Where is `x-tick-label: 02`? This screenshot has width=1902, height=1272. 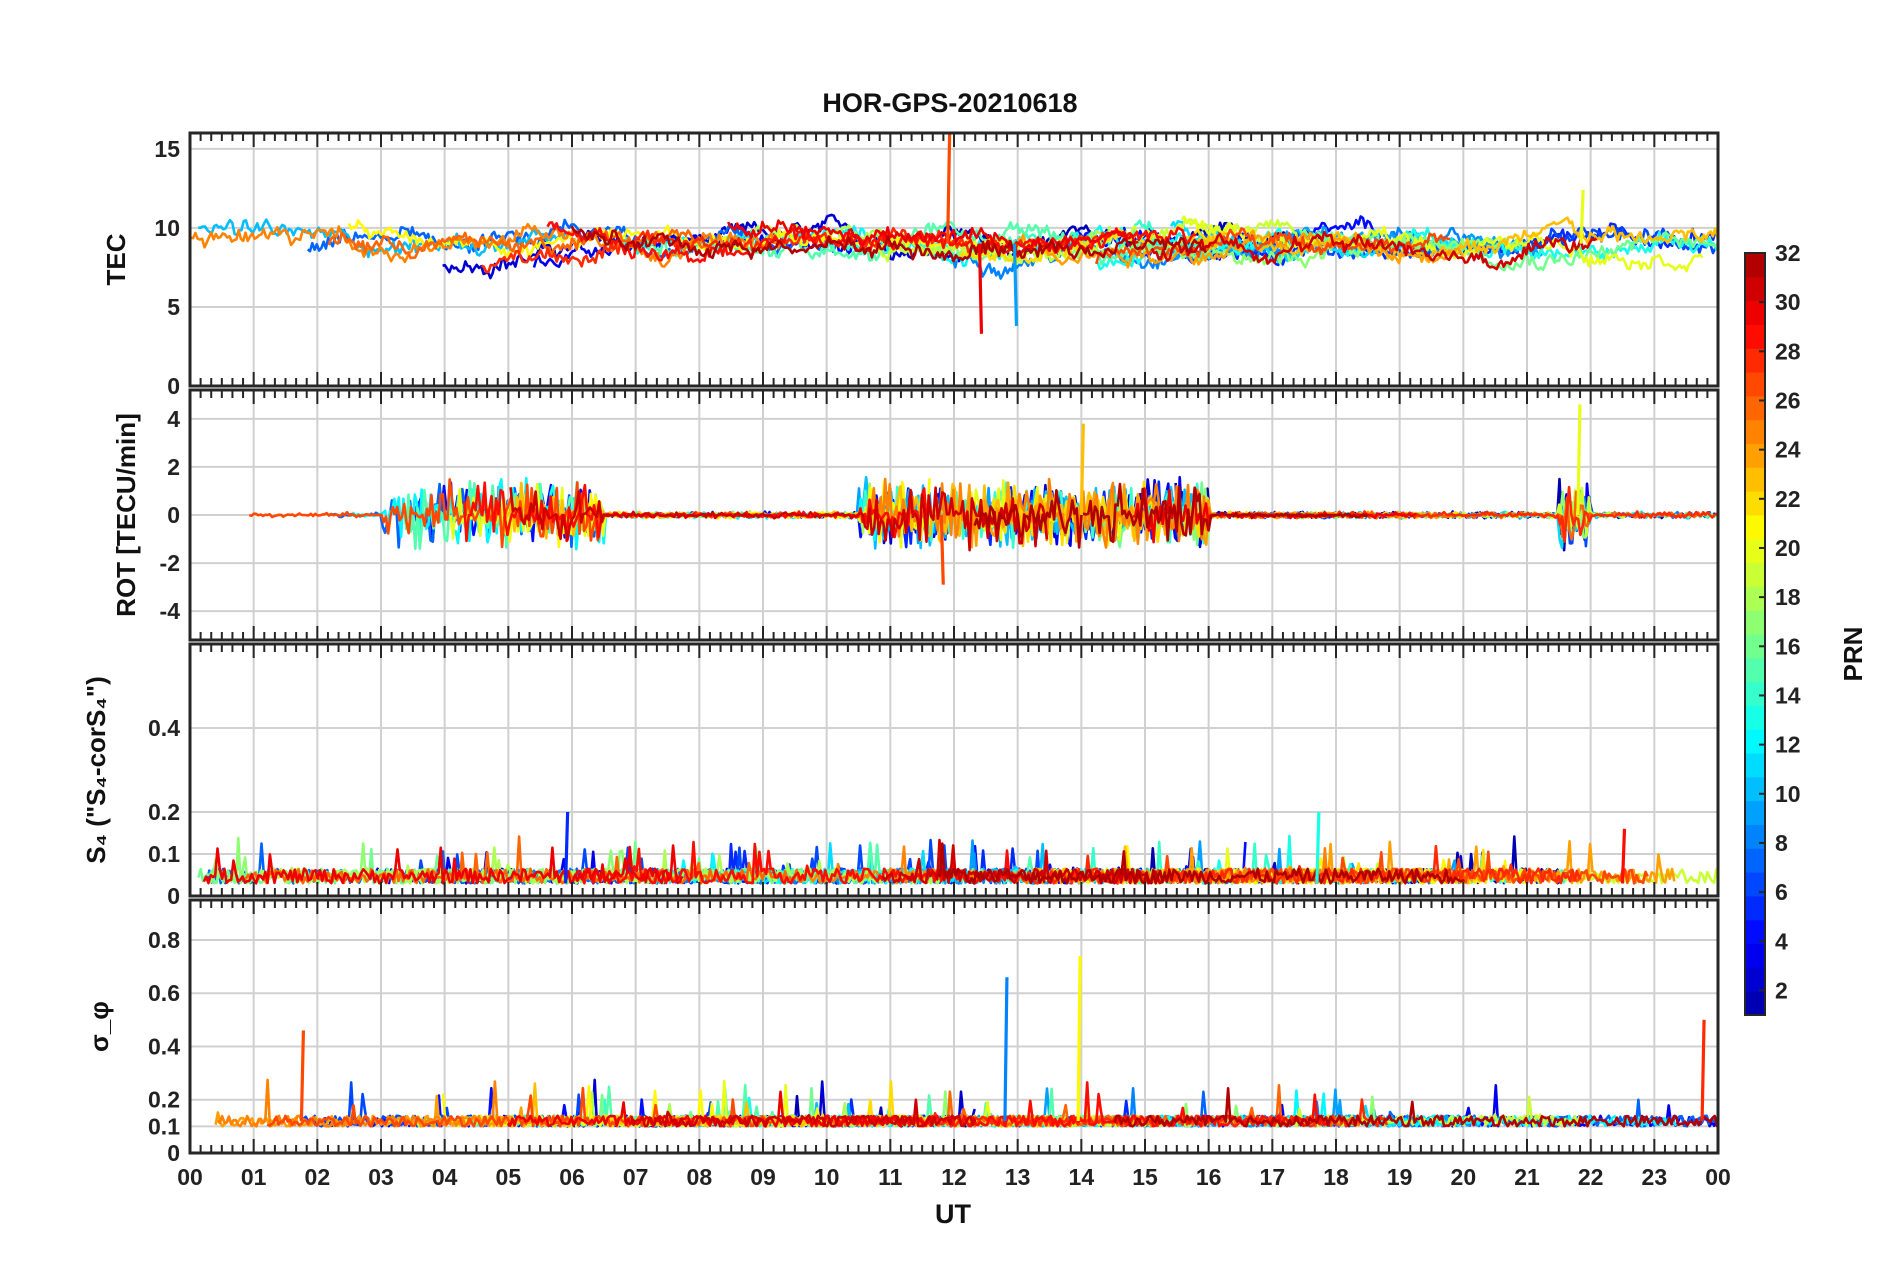 x-tick-label: 02 is located at coordinates (318, 1177).